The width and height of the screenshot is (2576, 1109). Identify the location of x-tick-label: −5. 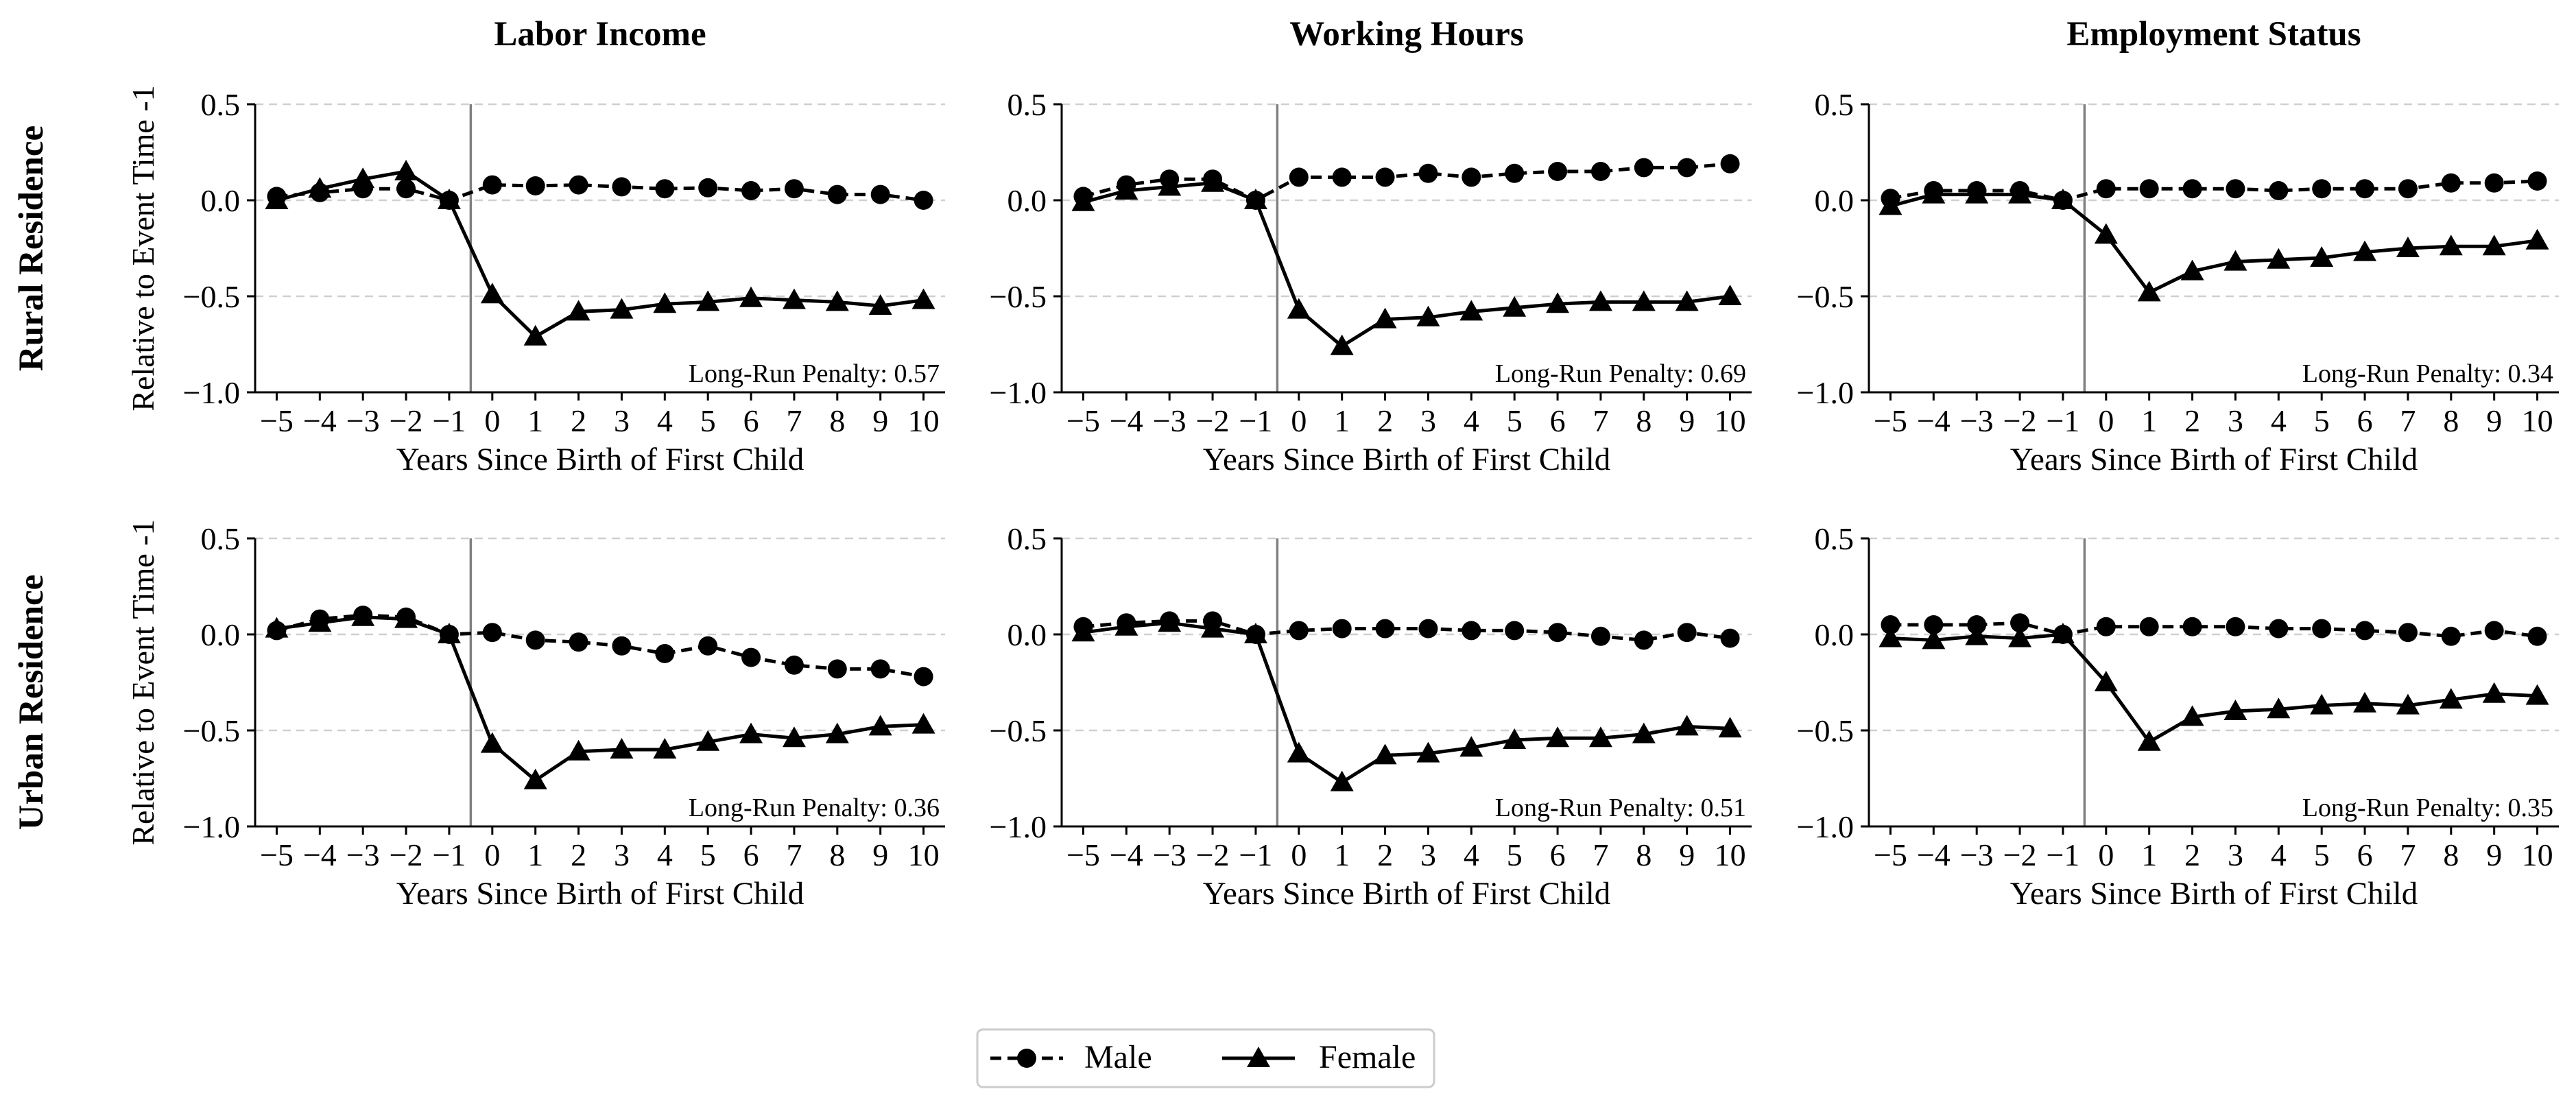
(1083, 854).